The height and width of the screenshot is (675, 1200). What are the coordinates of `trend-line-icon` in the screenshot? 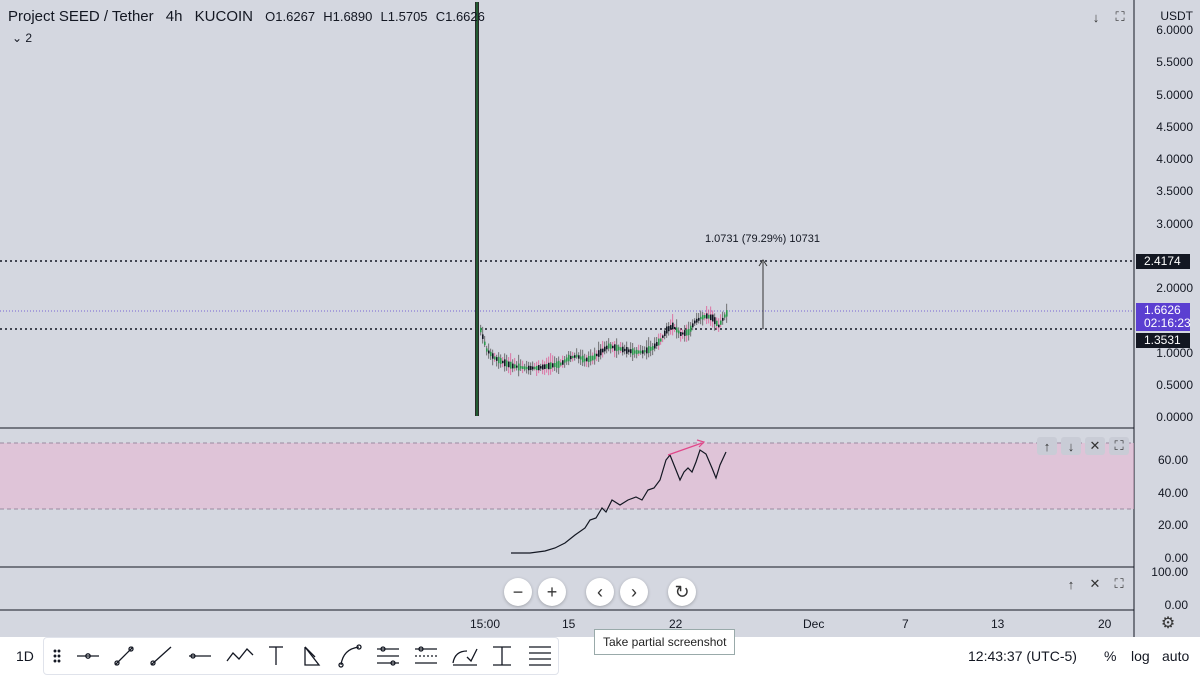 It's located at (124, 656).